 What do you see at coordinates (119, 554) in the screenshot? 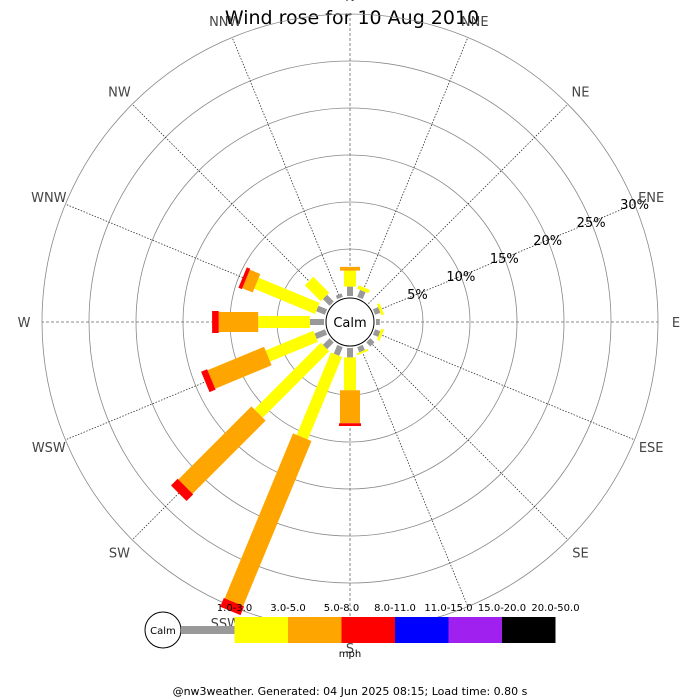
I see `direction-label-sw: SW` at bounding box center [119, 554].